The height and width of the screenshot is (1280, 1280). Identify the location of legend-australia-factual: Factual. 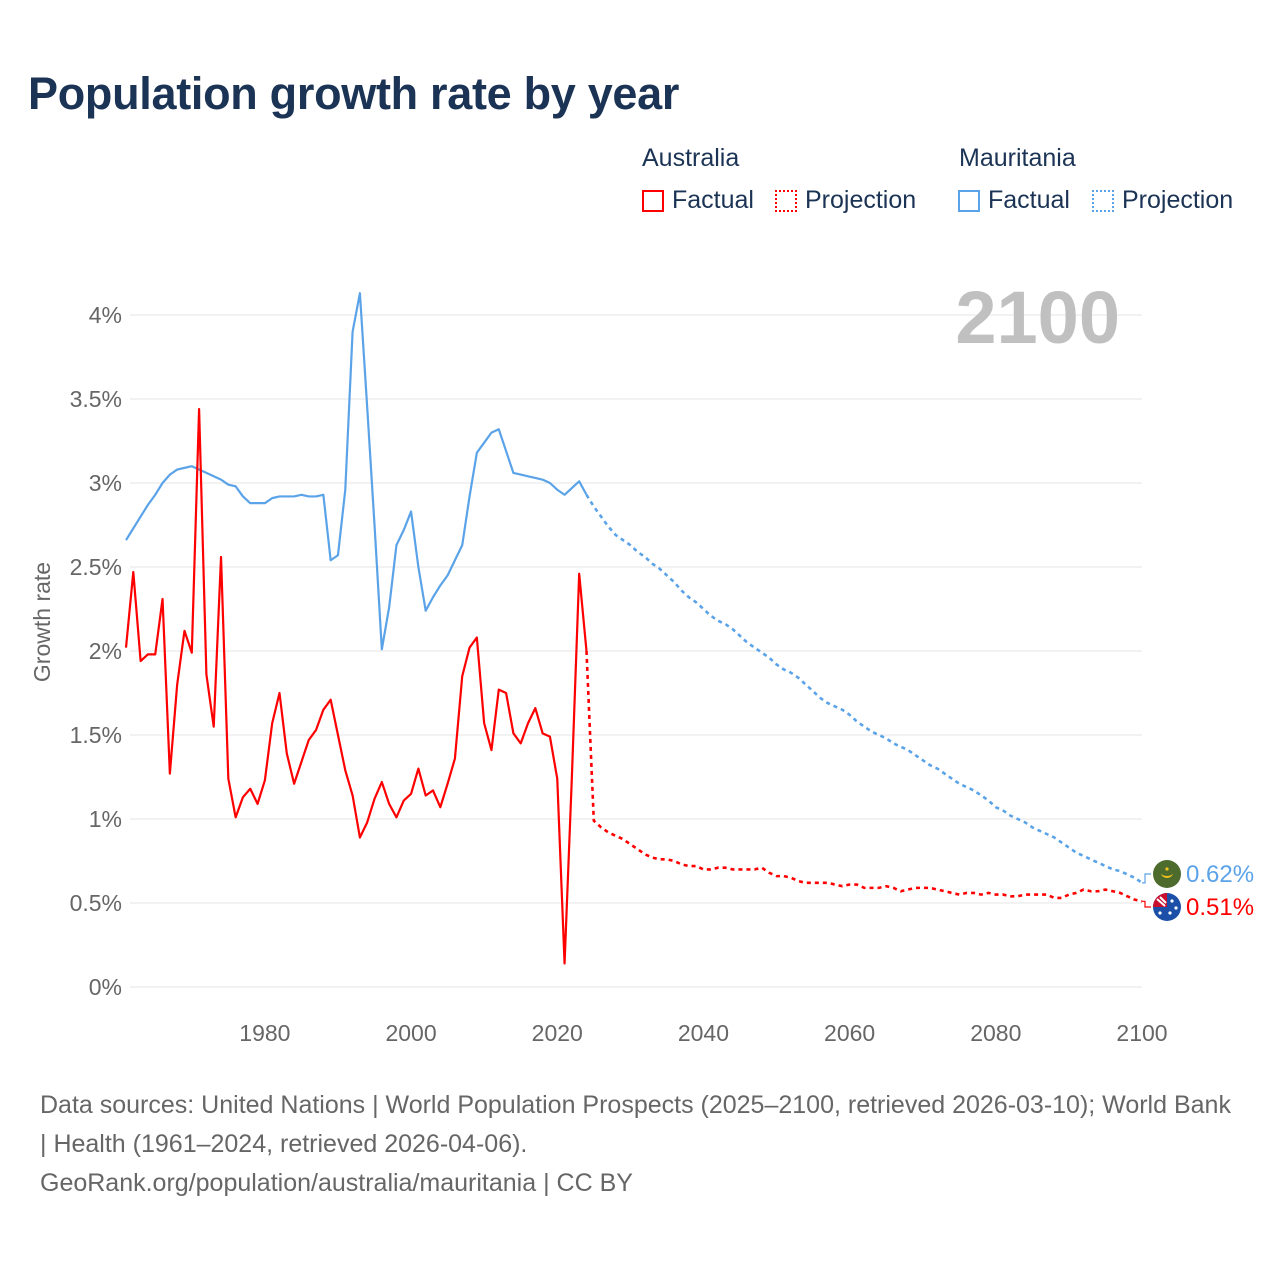
(698, 200).